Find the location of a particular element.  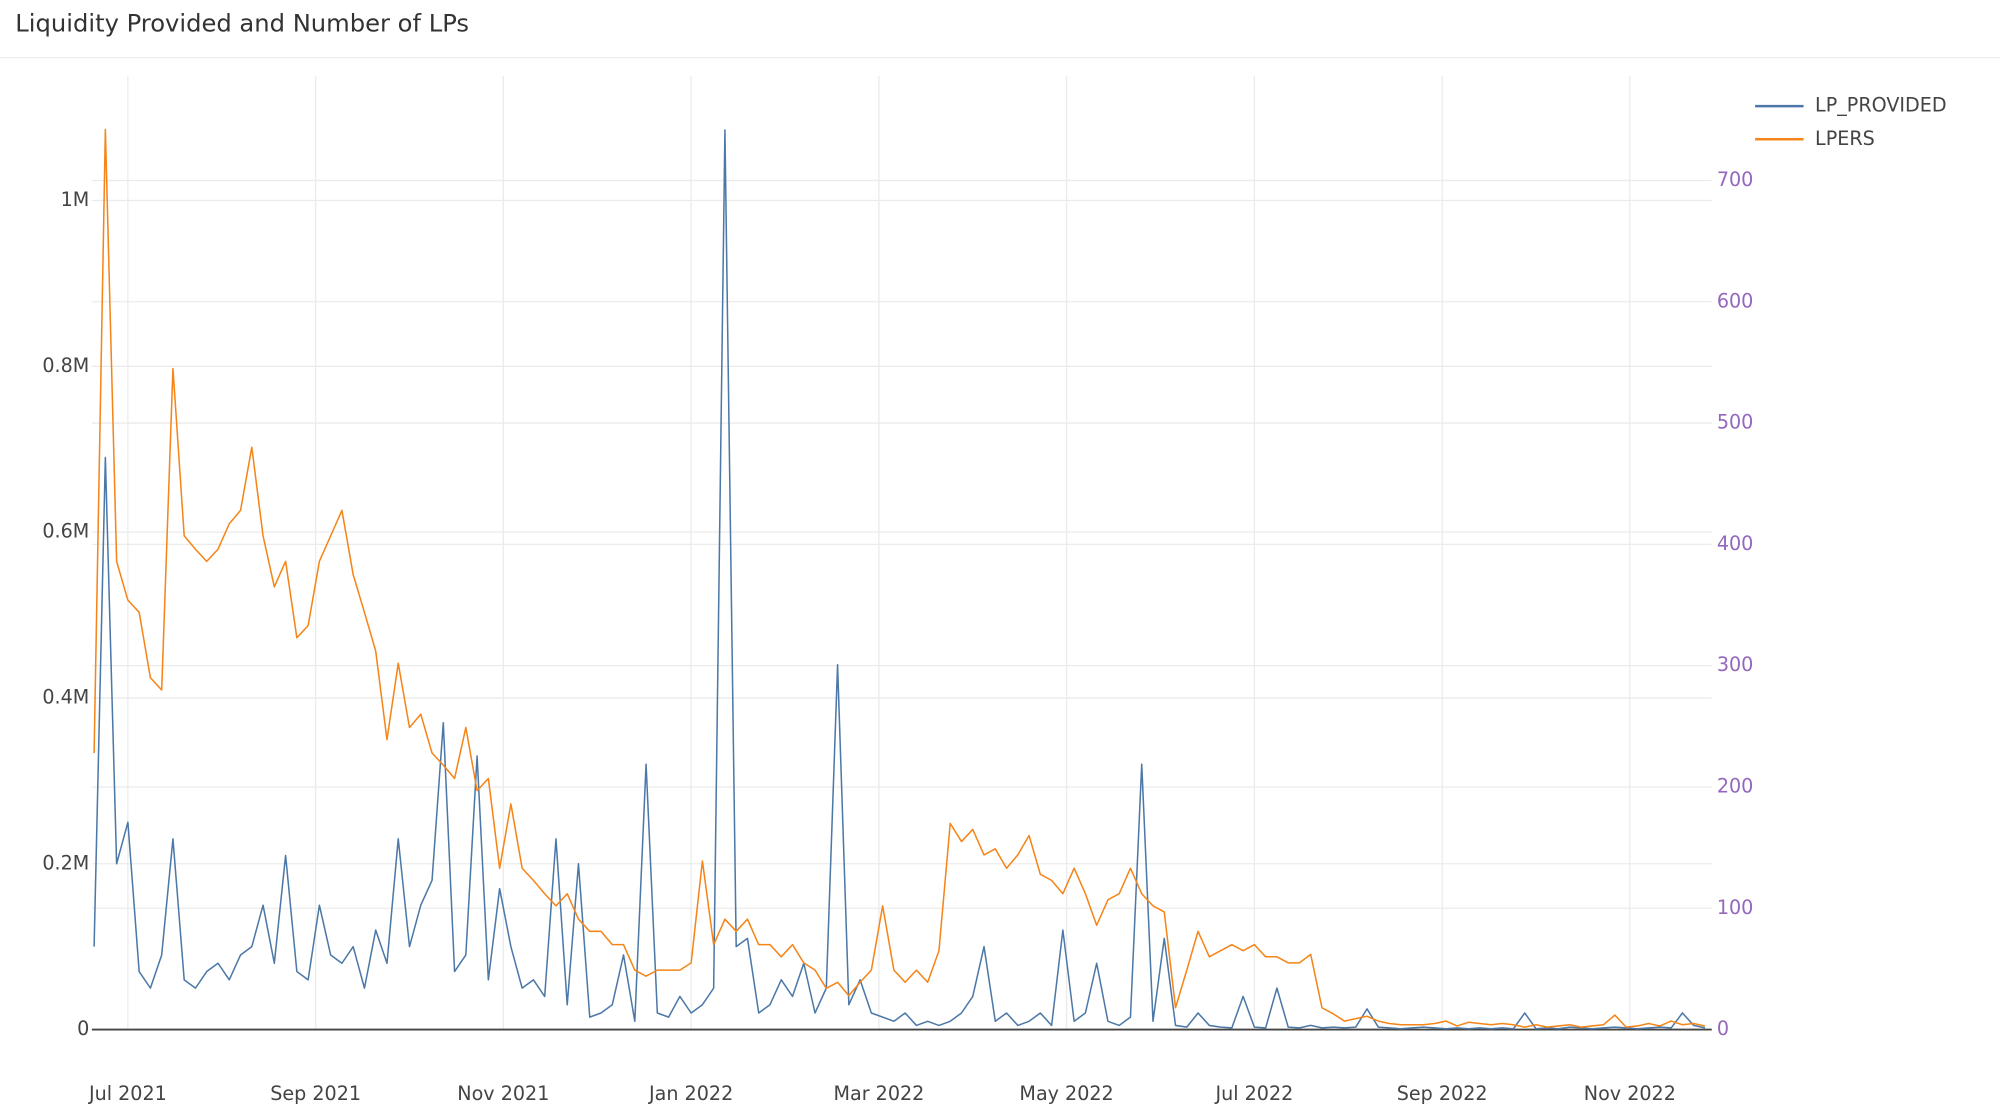

y2-tick-label: 200 is located at coordinates (1735, 785).